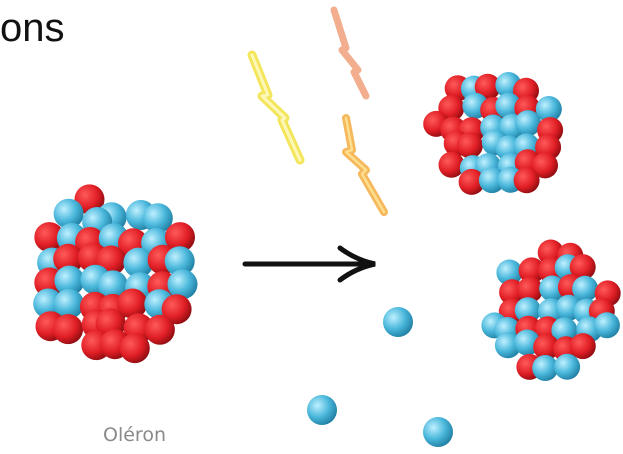 This screenshot has height=454, width=623. What do you see at coordinates (309, 264) in the screenshot?
I see `fission-arrow` at bounding box center [309, 264].